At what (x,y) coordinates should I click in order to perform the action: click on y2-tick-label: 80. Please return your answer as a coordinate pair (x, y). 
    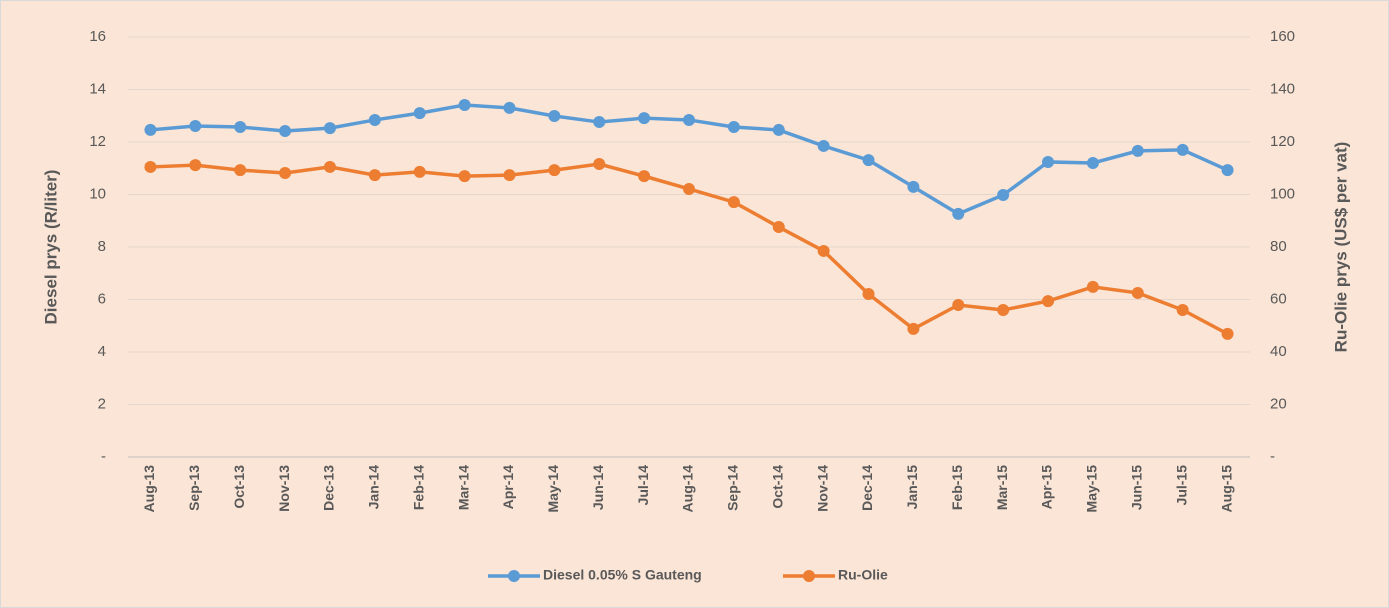
    Looking at the image, I should click on (1278, 246).